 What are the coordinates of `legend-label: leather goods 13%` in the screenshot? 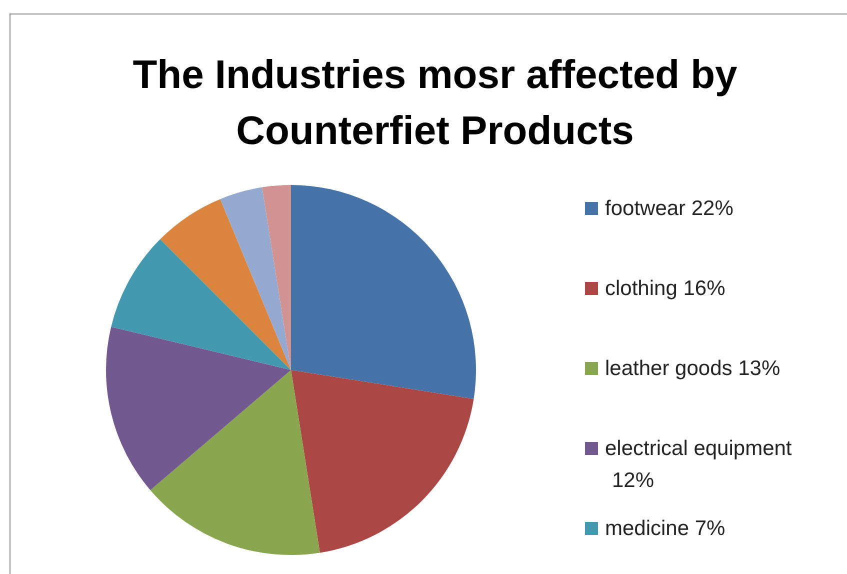 It's located at (692, 368).